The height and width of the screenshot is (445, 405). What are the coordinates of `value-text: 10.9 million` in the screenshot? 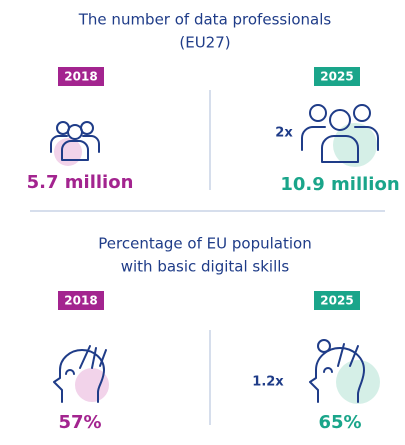 It's located at (339, 184).